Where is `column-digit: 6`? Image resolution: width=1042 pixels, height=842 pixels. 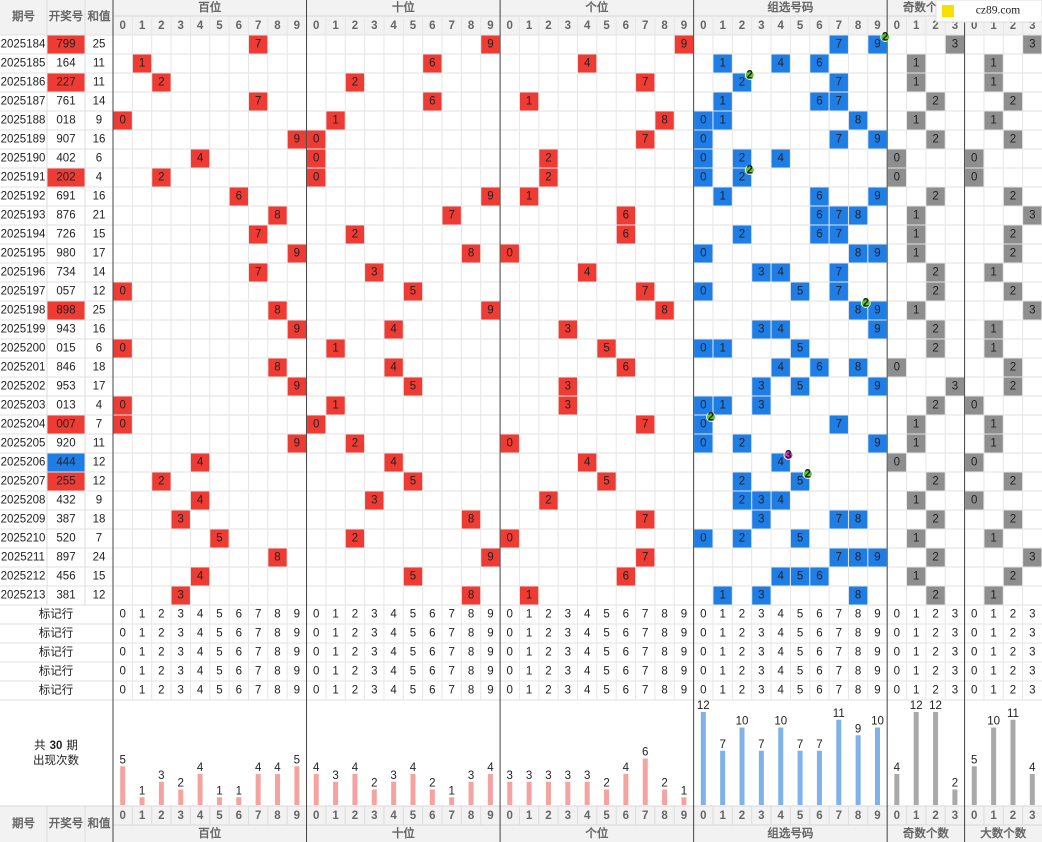 column-digit: 6 is located at coordinates (819, 26).